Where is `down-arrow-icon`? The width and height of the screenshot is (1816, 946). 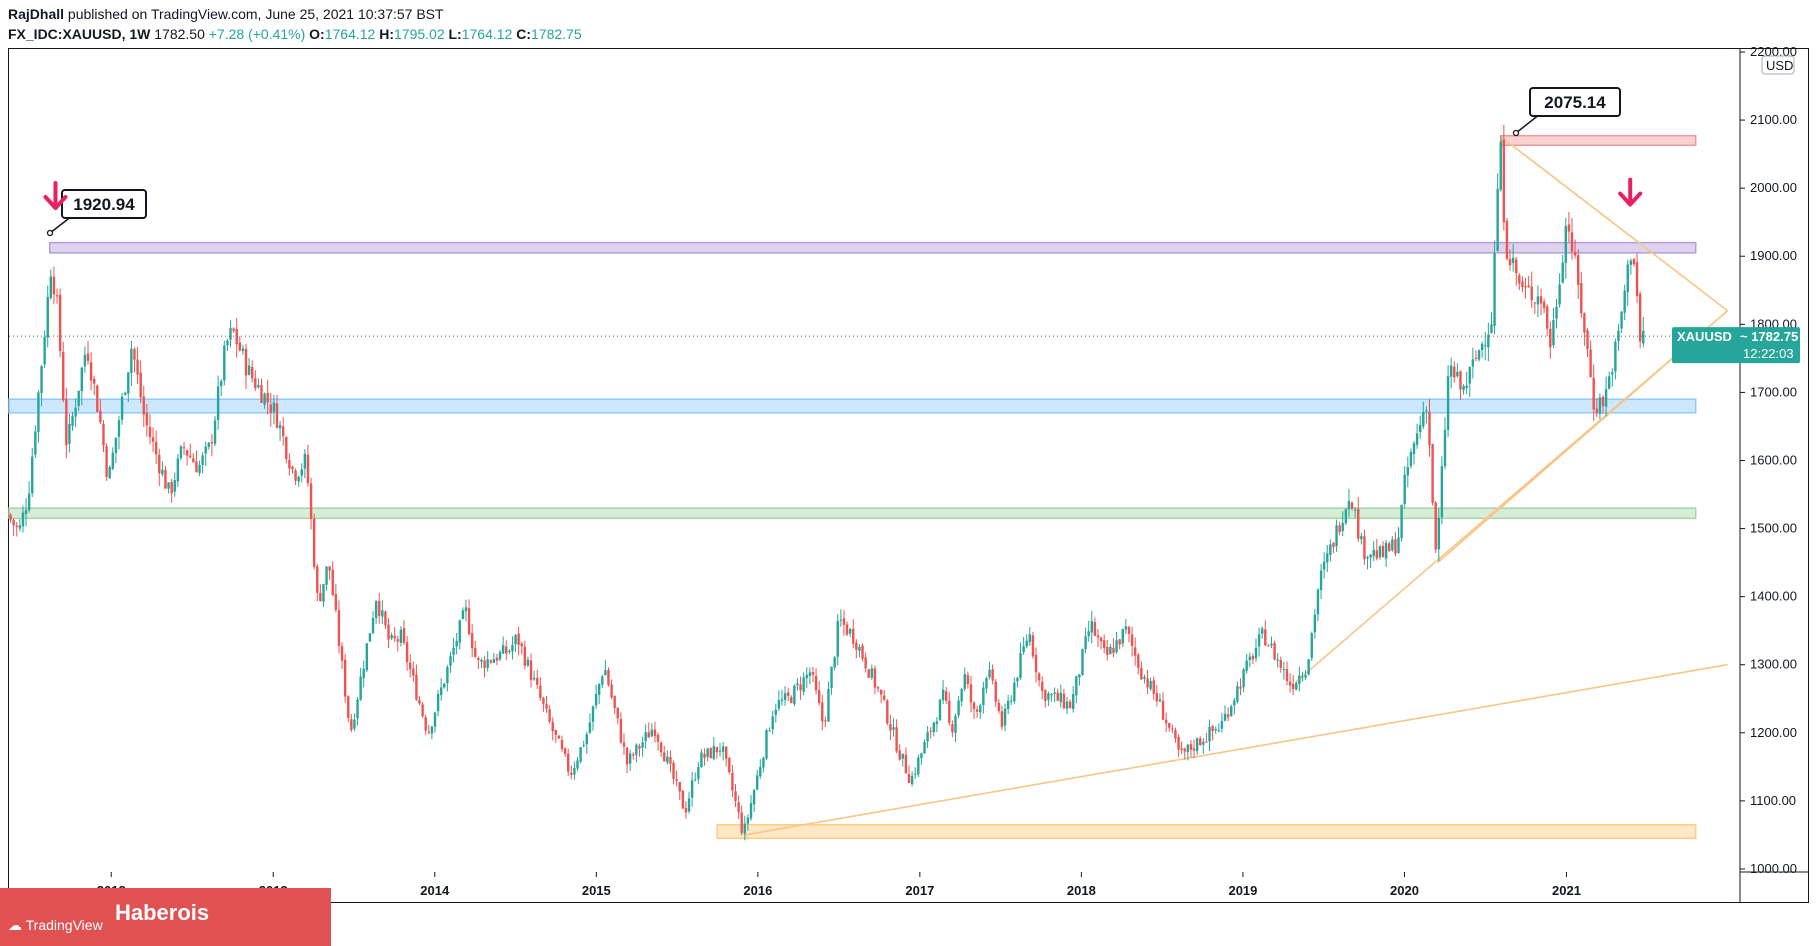
down-arrow-icon is located at coordinates (1630, 192).